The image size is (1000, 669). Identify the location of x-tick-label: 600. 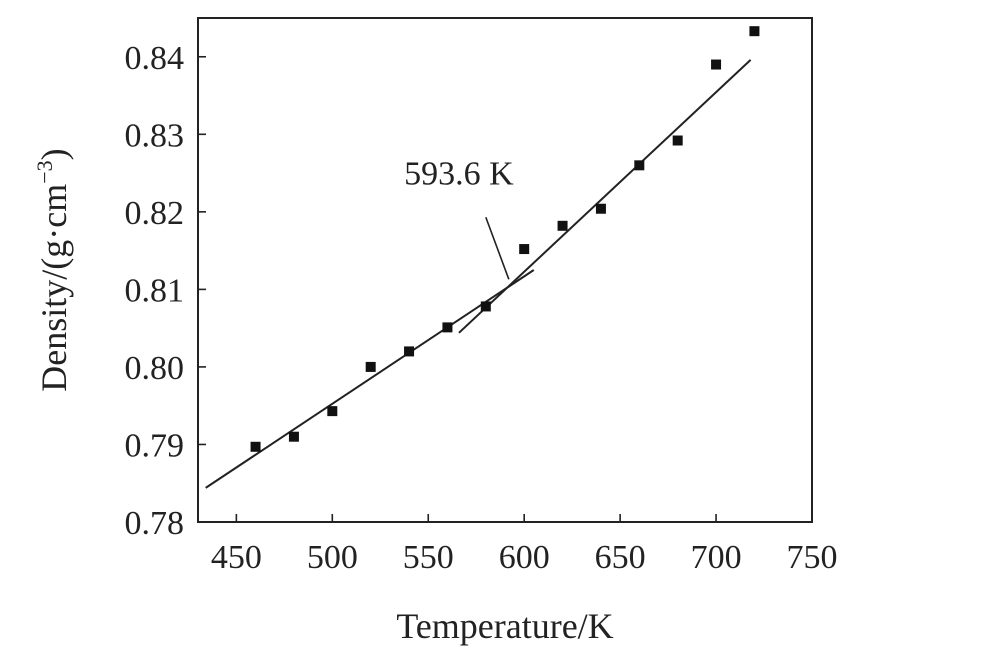
(524, 557).